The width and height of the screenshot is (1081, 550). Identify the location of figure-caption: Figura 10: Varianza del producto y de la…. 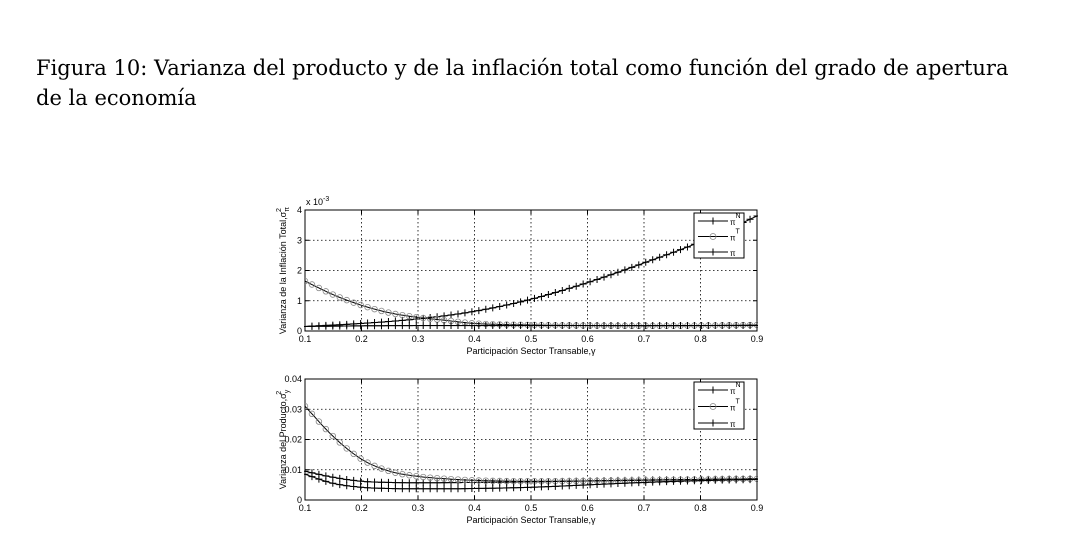
(536, 83).